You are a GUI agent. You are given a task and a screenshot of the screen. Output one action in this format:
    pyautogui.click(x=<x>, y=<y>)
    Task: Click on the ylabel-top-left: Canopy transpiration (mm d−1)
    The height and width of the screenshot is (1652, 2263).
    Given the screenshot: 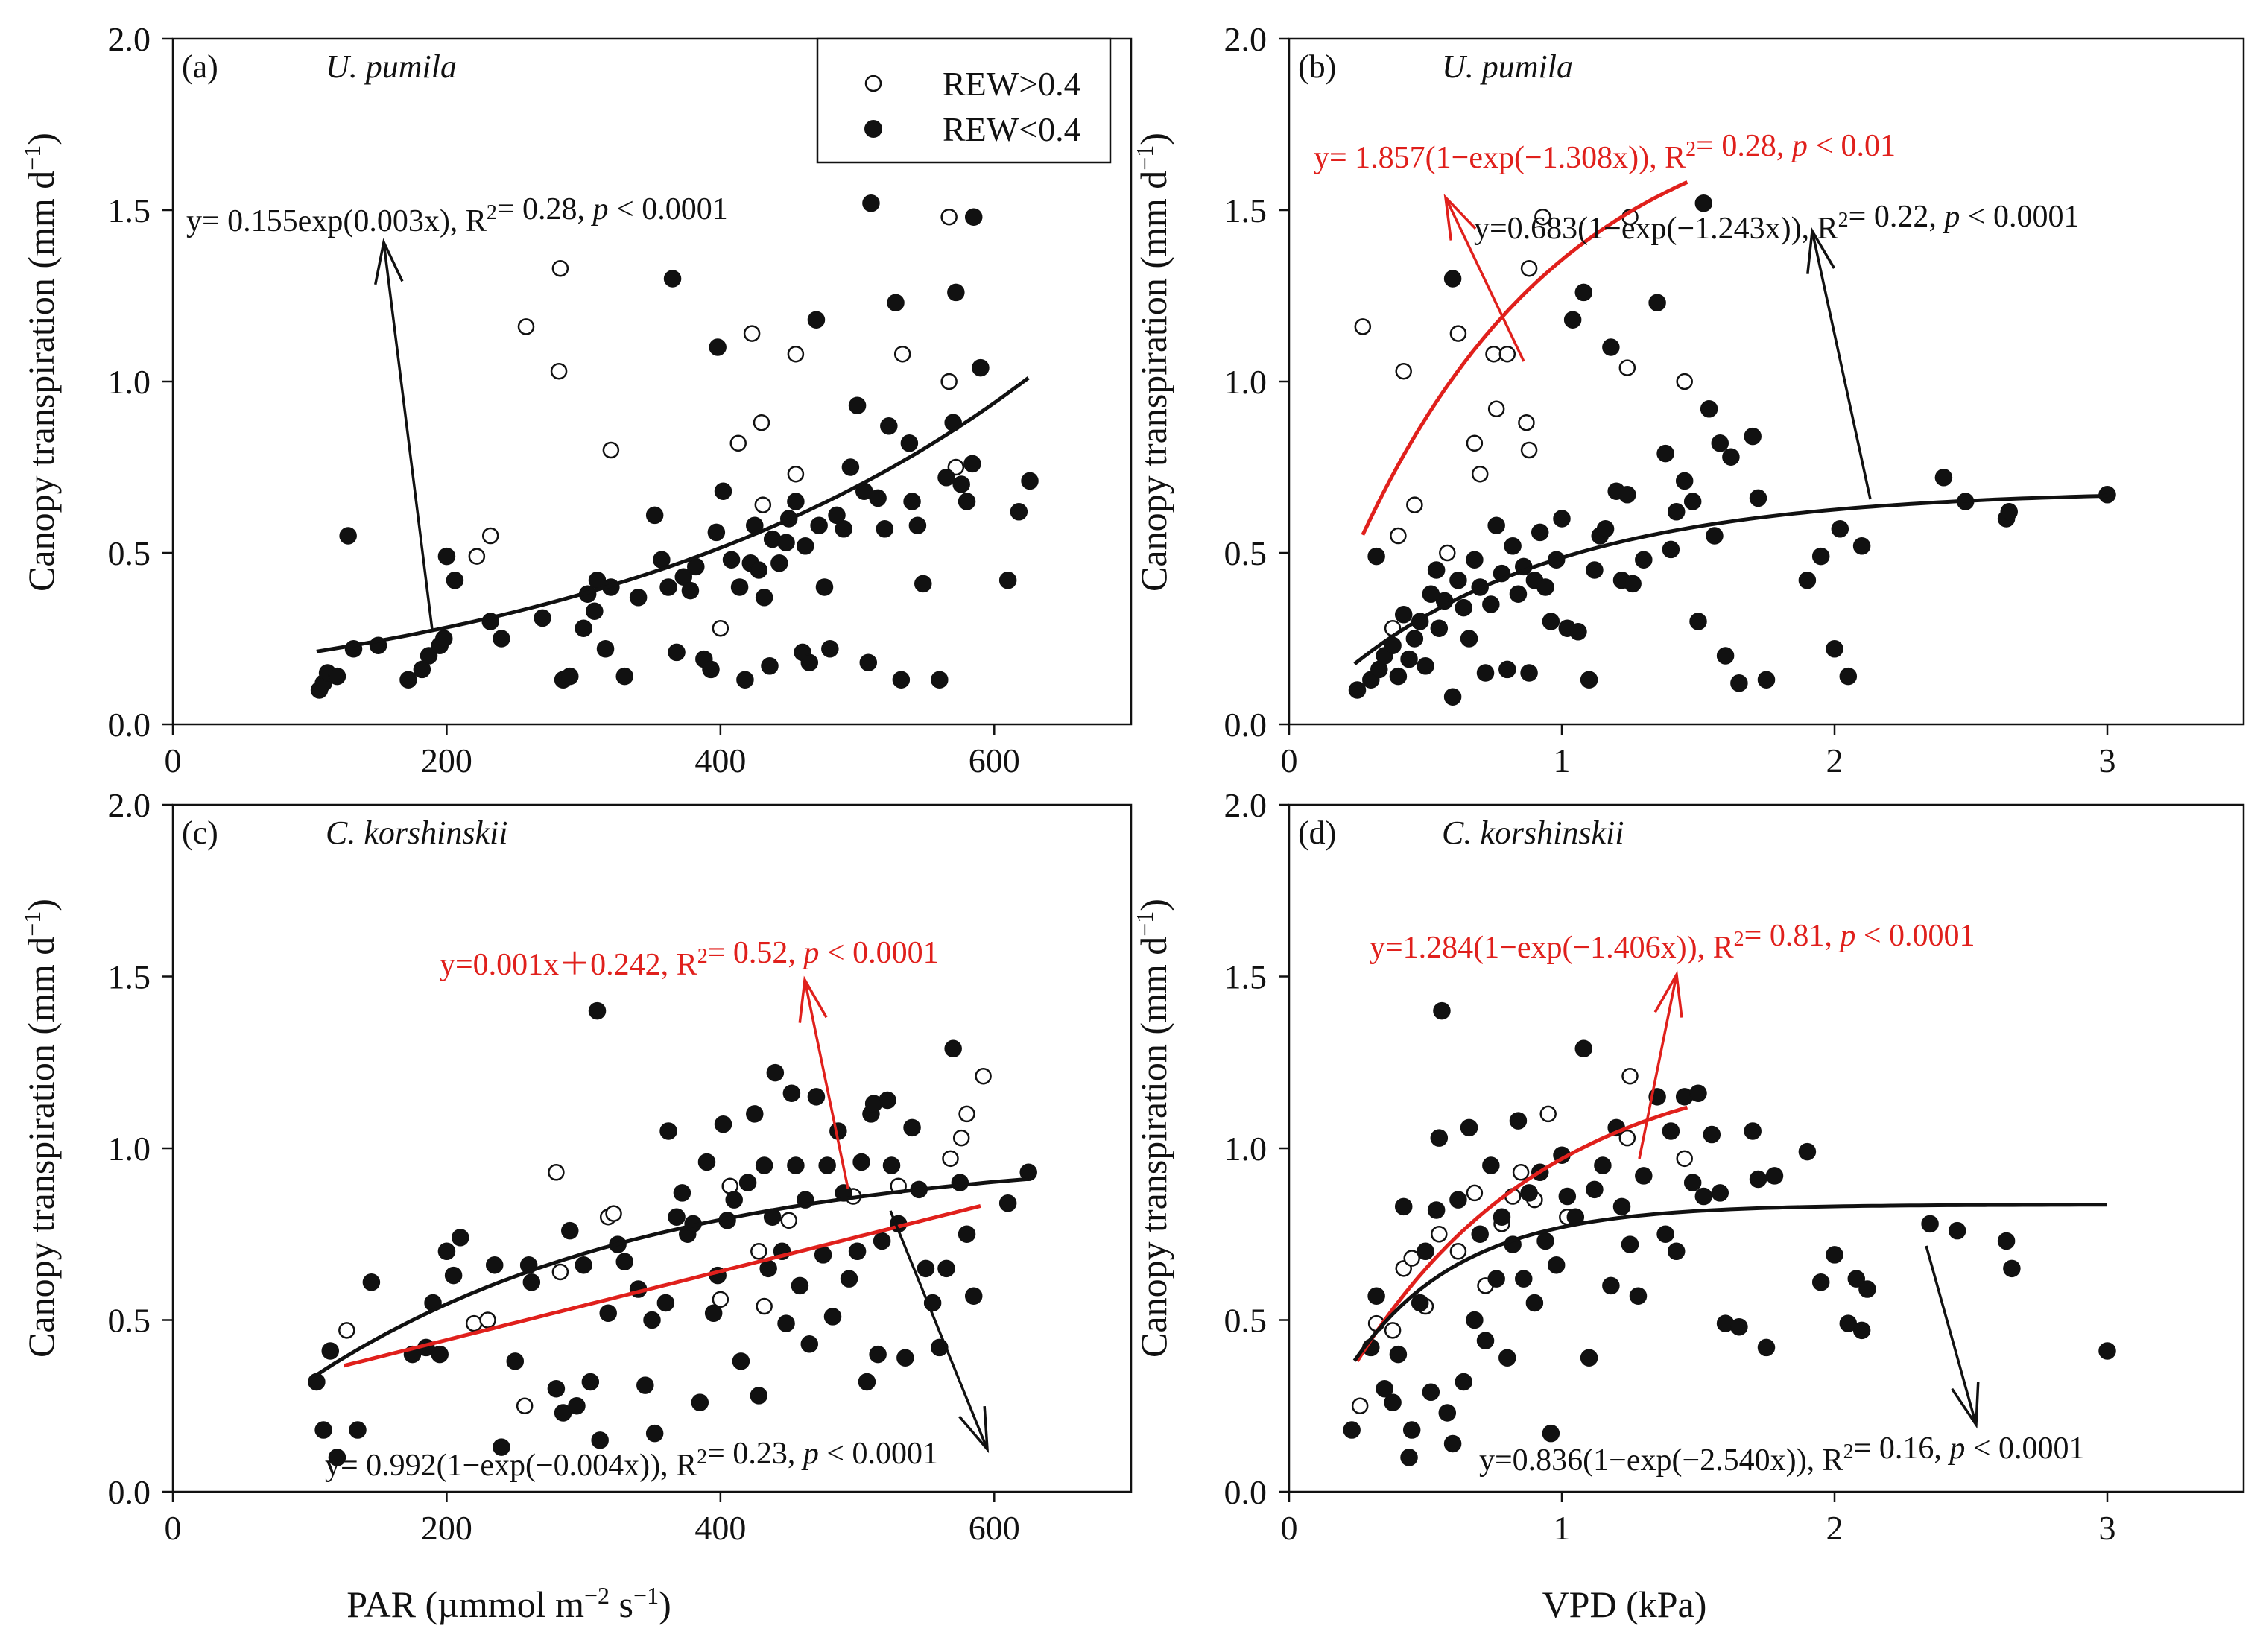 What is the action you would take?
    pyautogui.click(x=41, y=362)
    